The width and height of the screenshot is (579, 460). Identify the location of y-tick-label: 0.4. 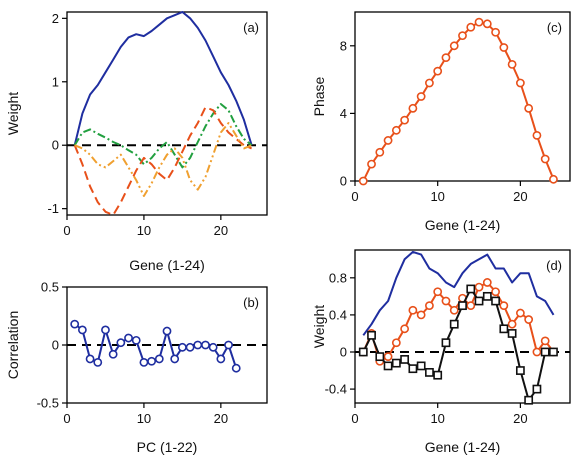
(338, 314).